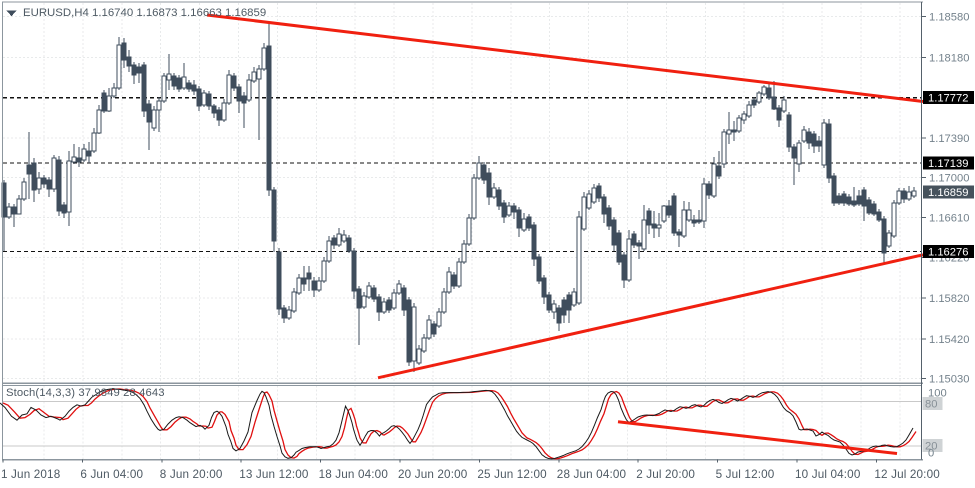 The height and width of the screenshot is (488, 975). I want to click on svg-text: 5 Jul 12:00, so click(745, 474).